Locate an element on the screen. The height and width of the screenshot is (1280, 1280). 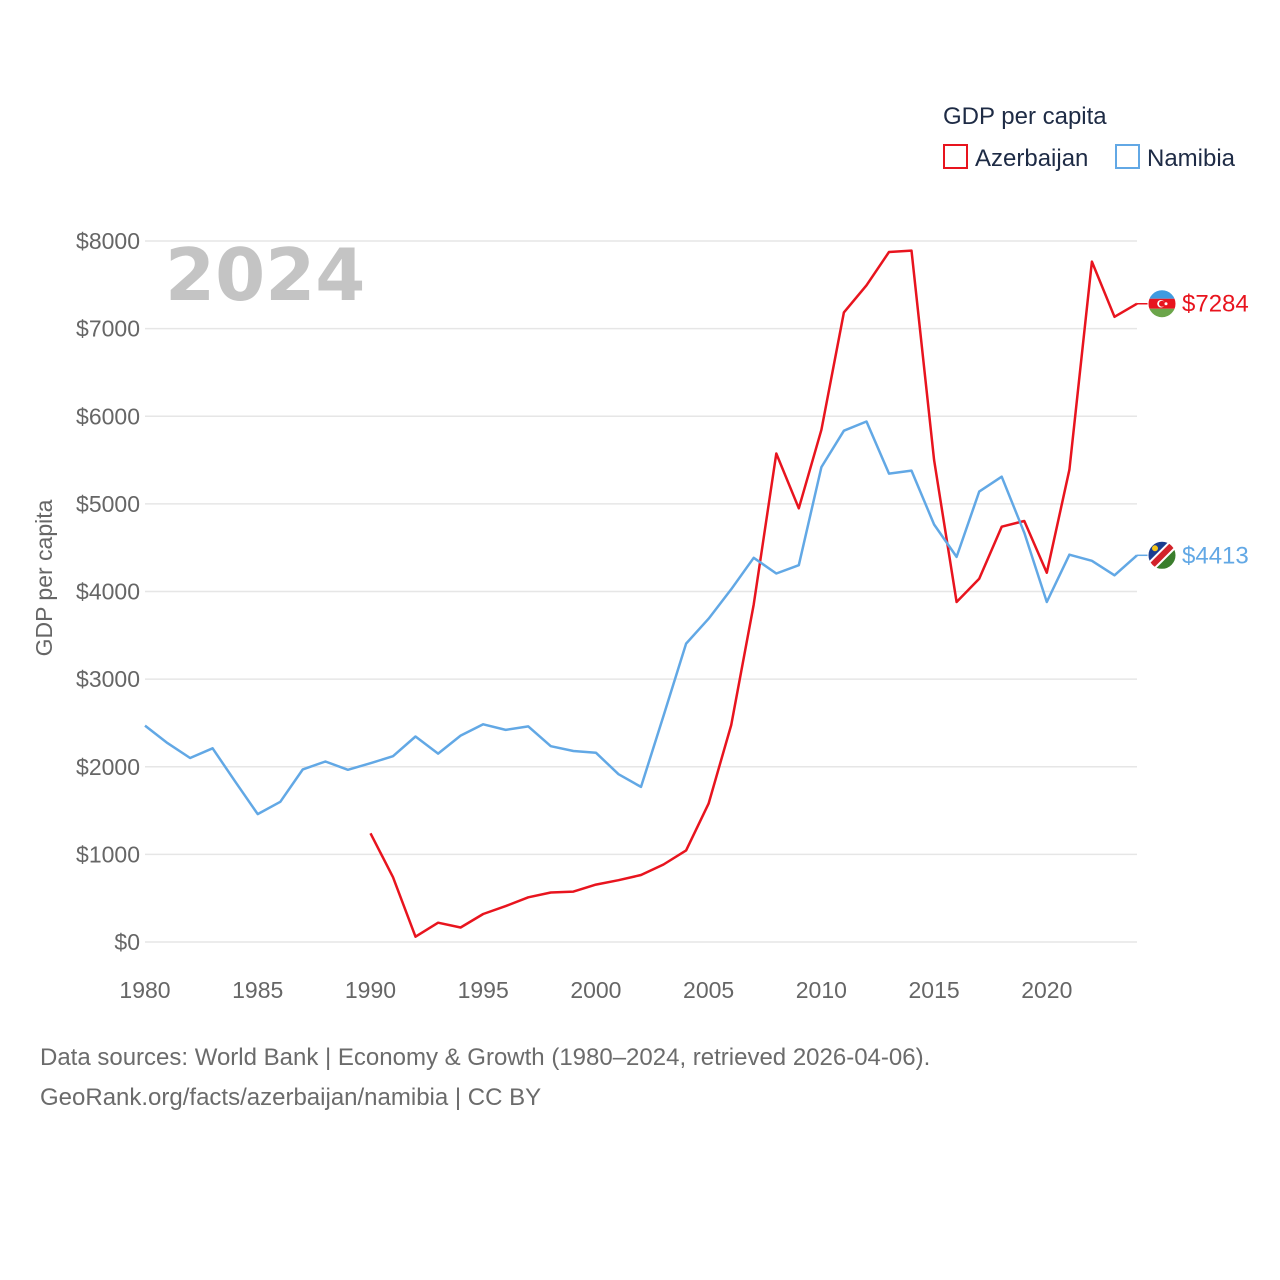
legend-label-azerbaijan: Azerbaijan is located at coordinates (1031, 158).